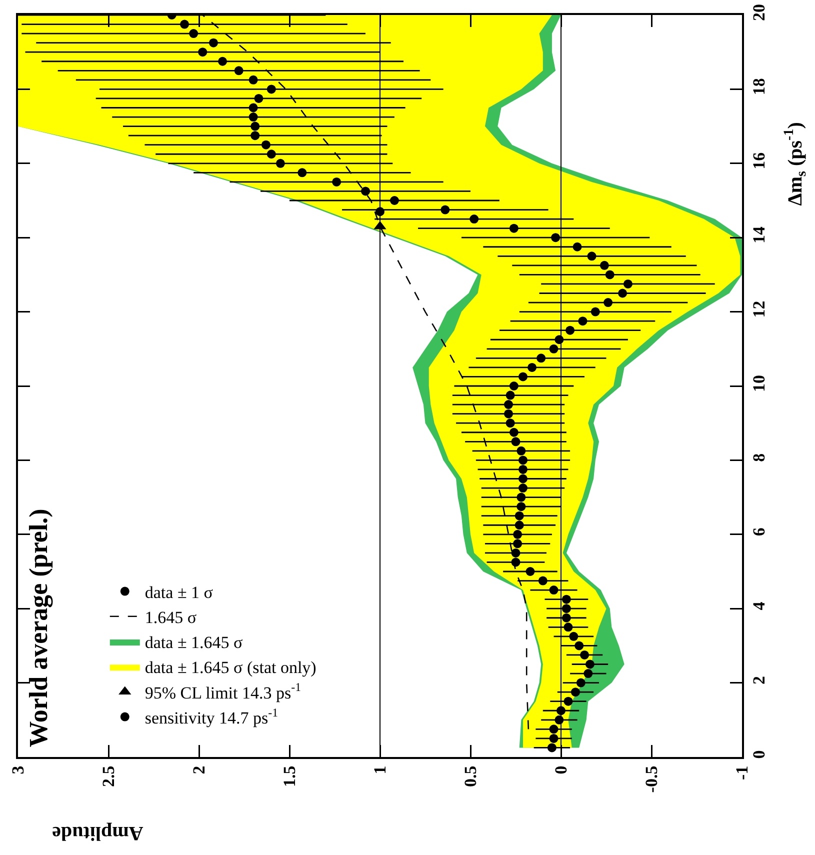  Describe the element at coordinates (758, 383) in the screenshot. I see `y-tick-label: 10` at that location.